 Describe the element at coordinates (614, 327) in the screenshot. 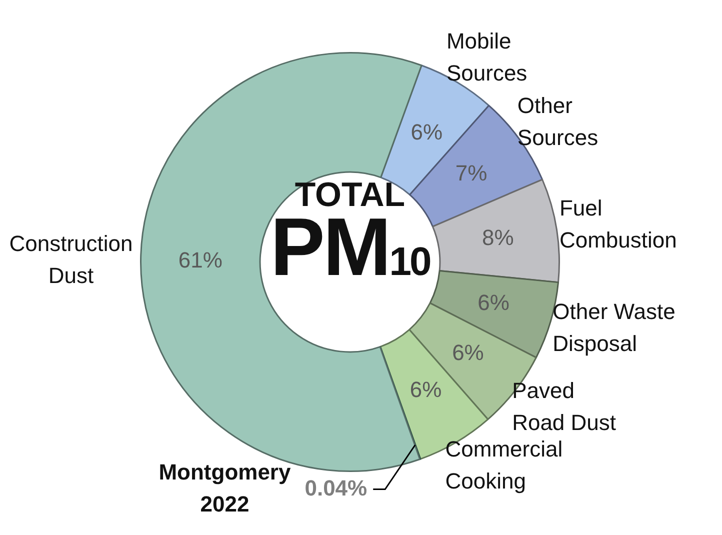

I see `slice-label: Other Waste Disposal` at that location.